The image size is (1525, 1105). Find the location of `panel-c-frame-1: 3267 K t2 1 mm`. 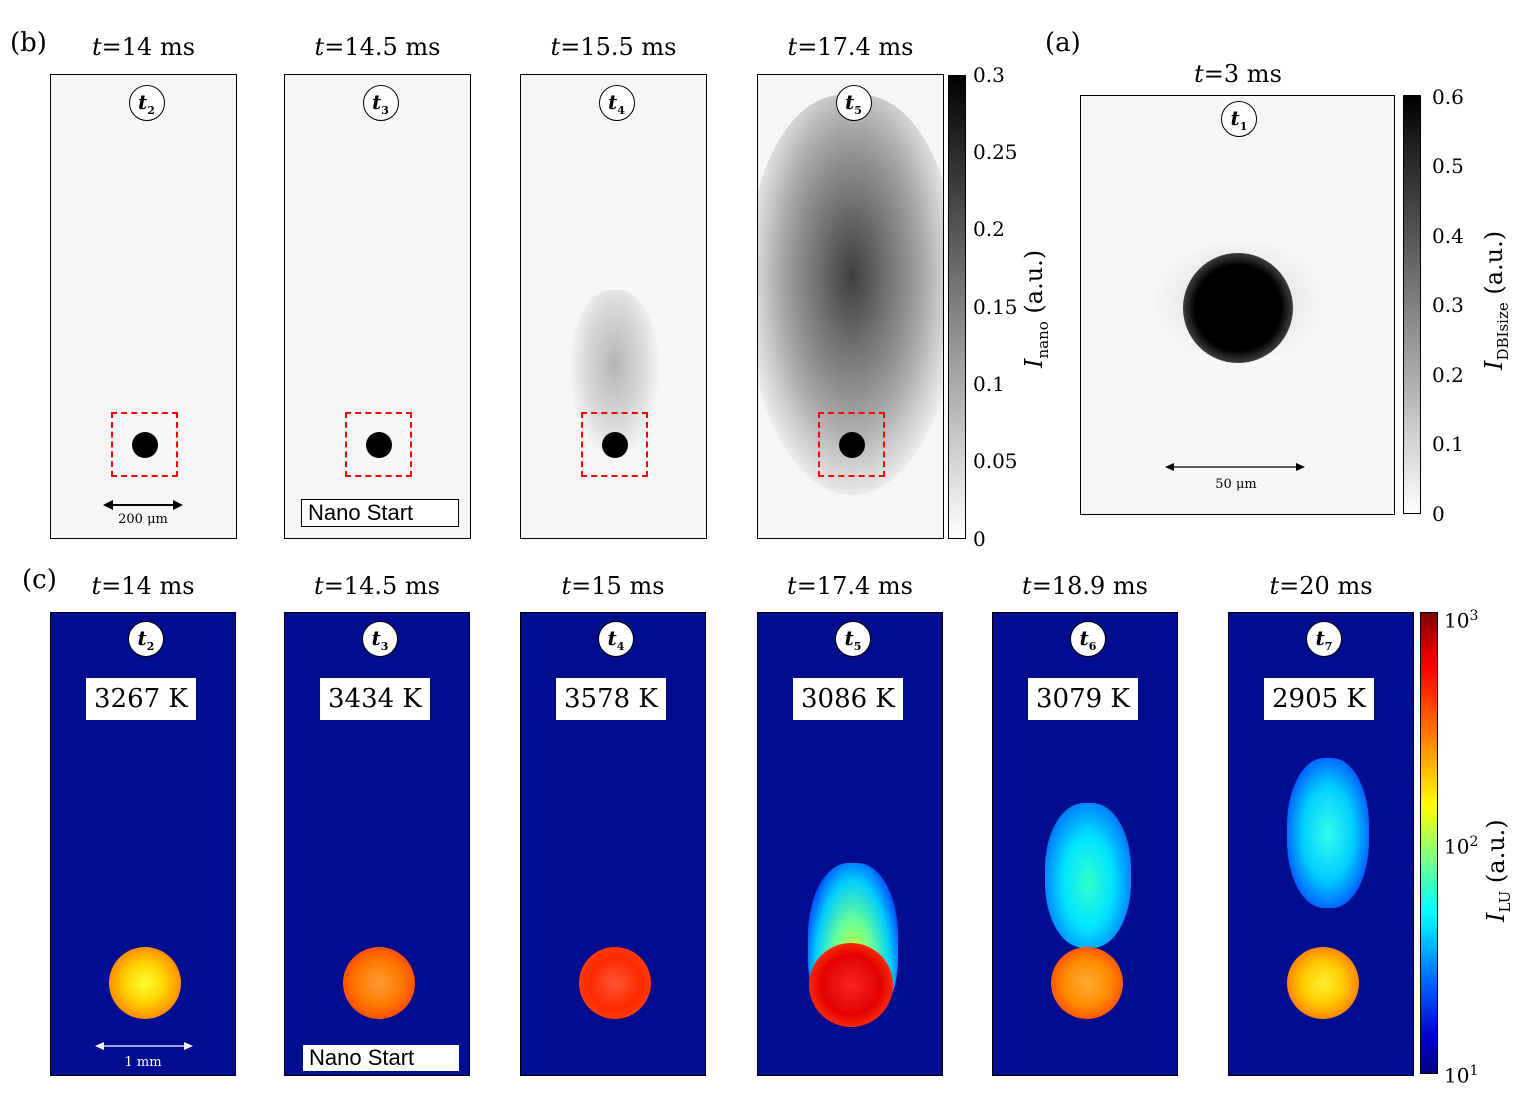

panel-c-frame-1: 3267 K t2 1 mm is located at coordinates (143, 844).